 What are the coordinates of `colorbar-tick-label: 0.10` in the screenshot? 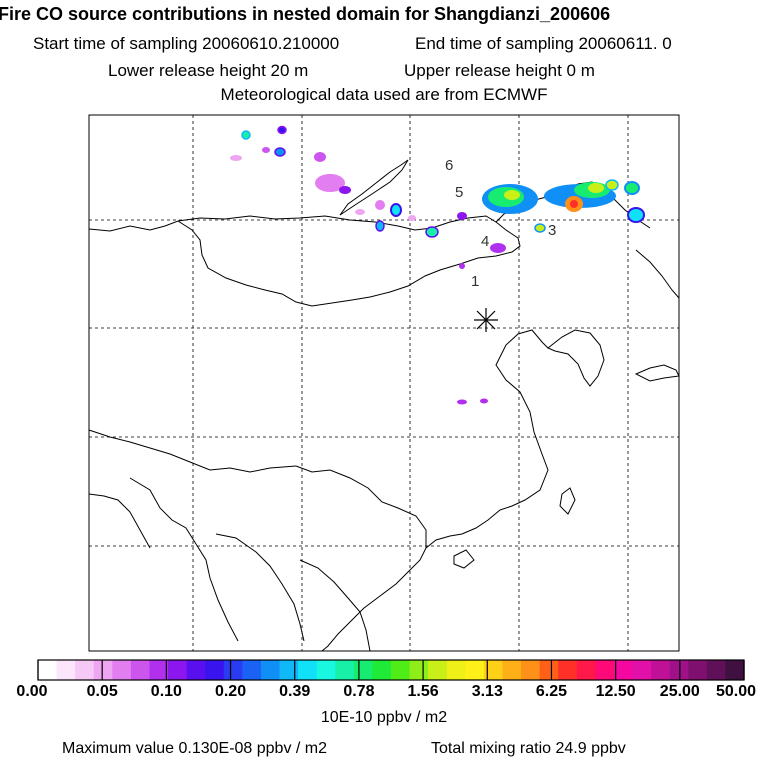 It's located at (166, 691).